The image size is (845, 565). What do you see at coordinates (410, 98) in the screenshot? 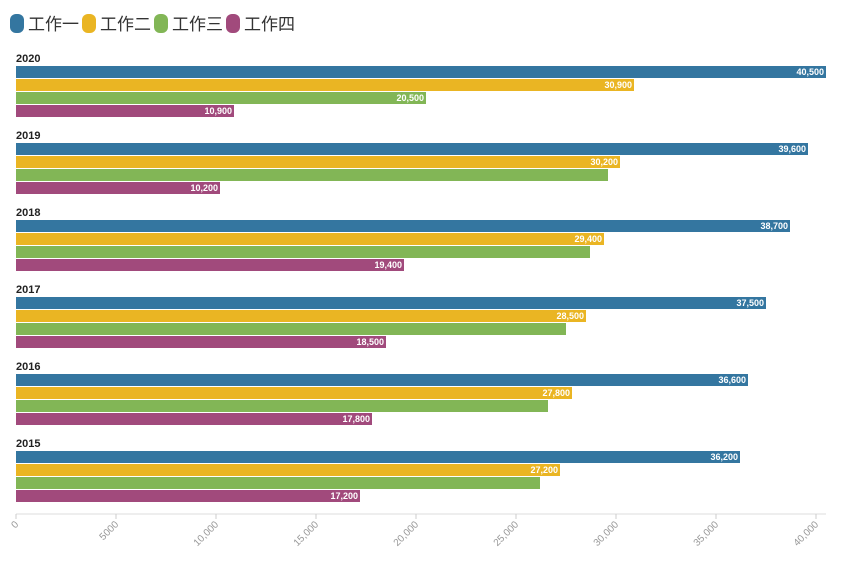
I see `data-label: 20,500` at bounding box center [410, 98].